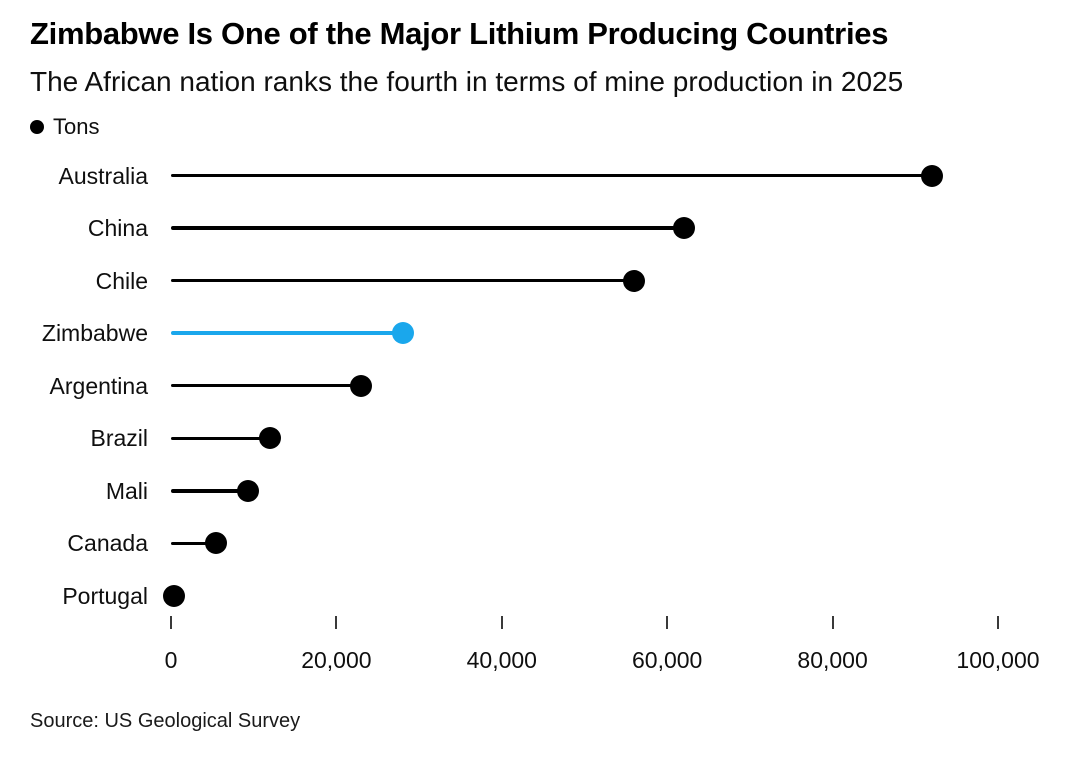 Image resolution: width=1080 pixels, height=765 pixels. Describe the element at coordinates (174, 595) in the screenshot. I see `lollipop-dot-portugal` at that location.